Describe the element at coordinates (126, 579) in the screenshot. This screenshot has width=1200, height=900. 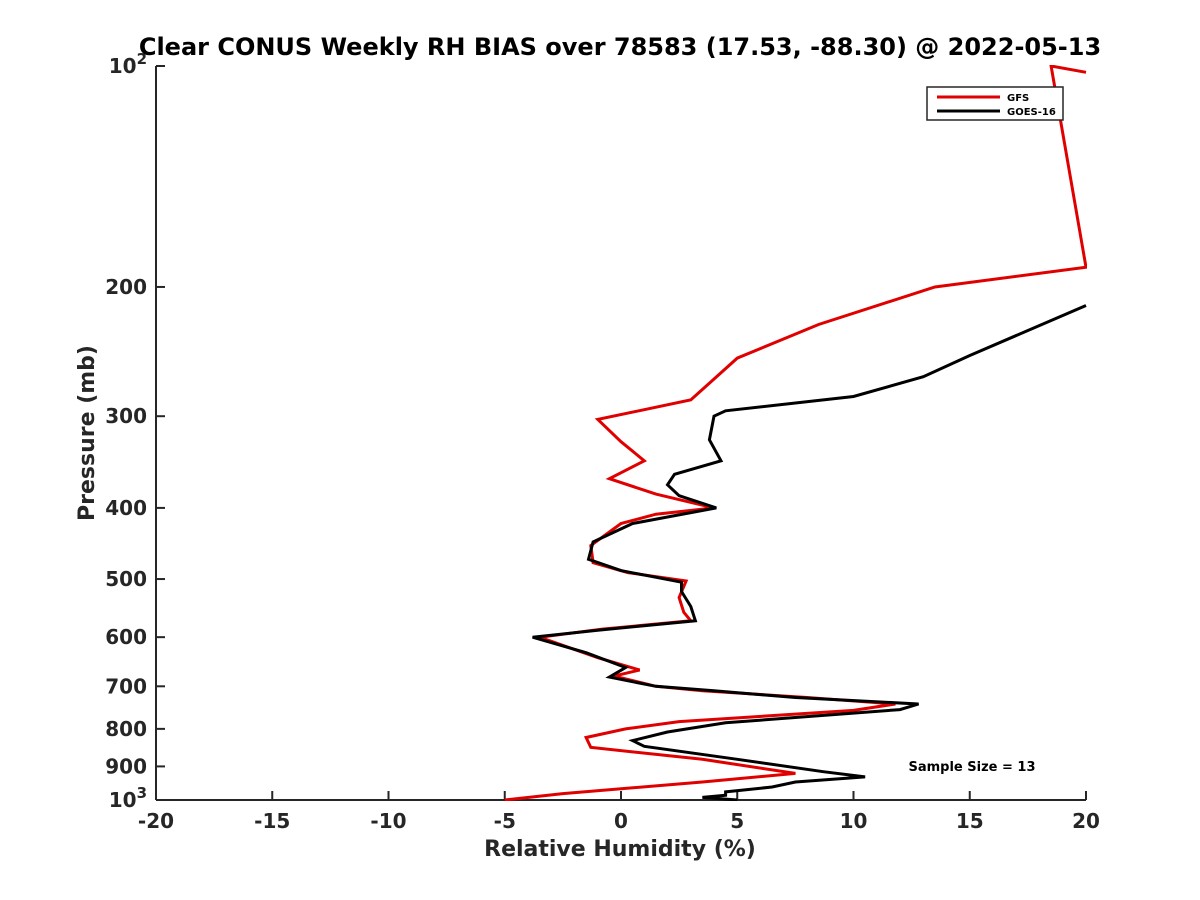
I see `y-tick-label: 500` at that location.